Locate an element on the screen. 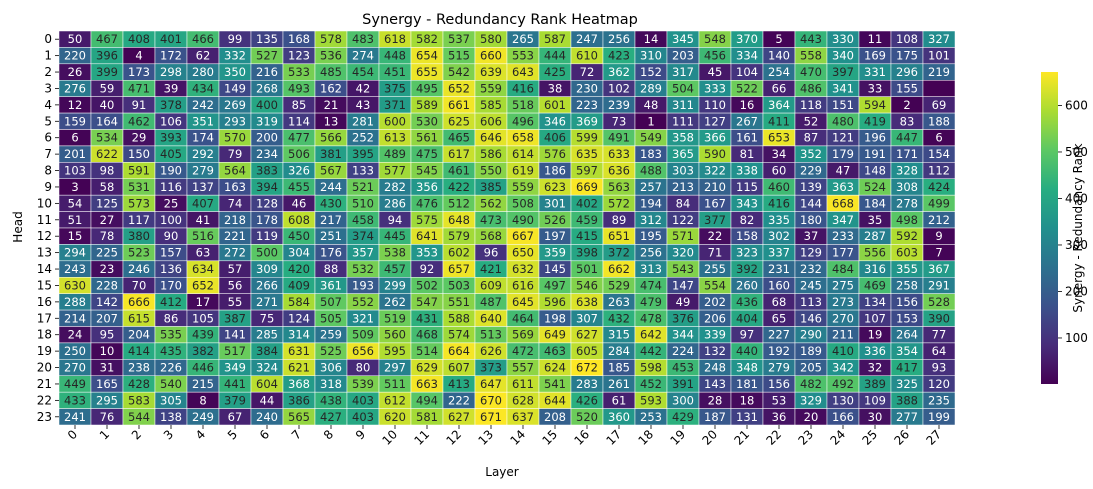 Image resolution: width=1093 pixels, height=489 pixels. cell-value: 244 is located at coordinates (331, 187).